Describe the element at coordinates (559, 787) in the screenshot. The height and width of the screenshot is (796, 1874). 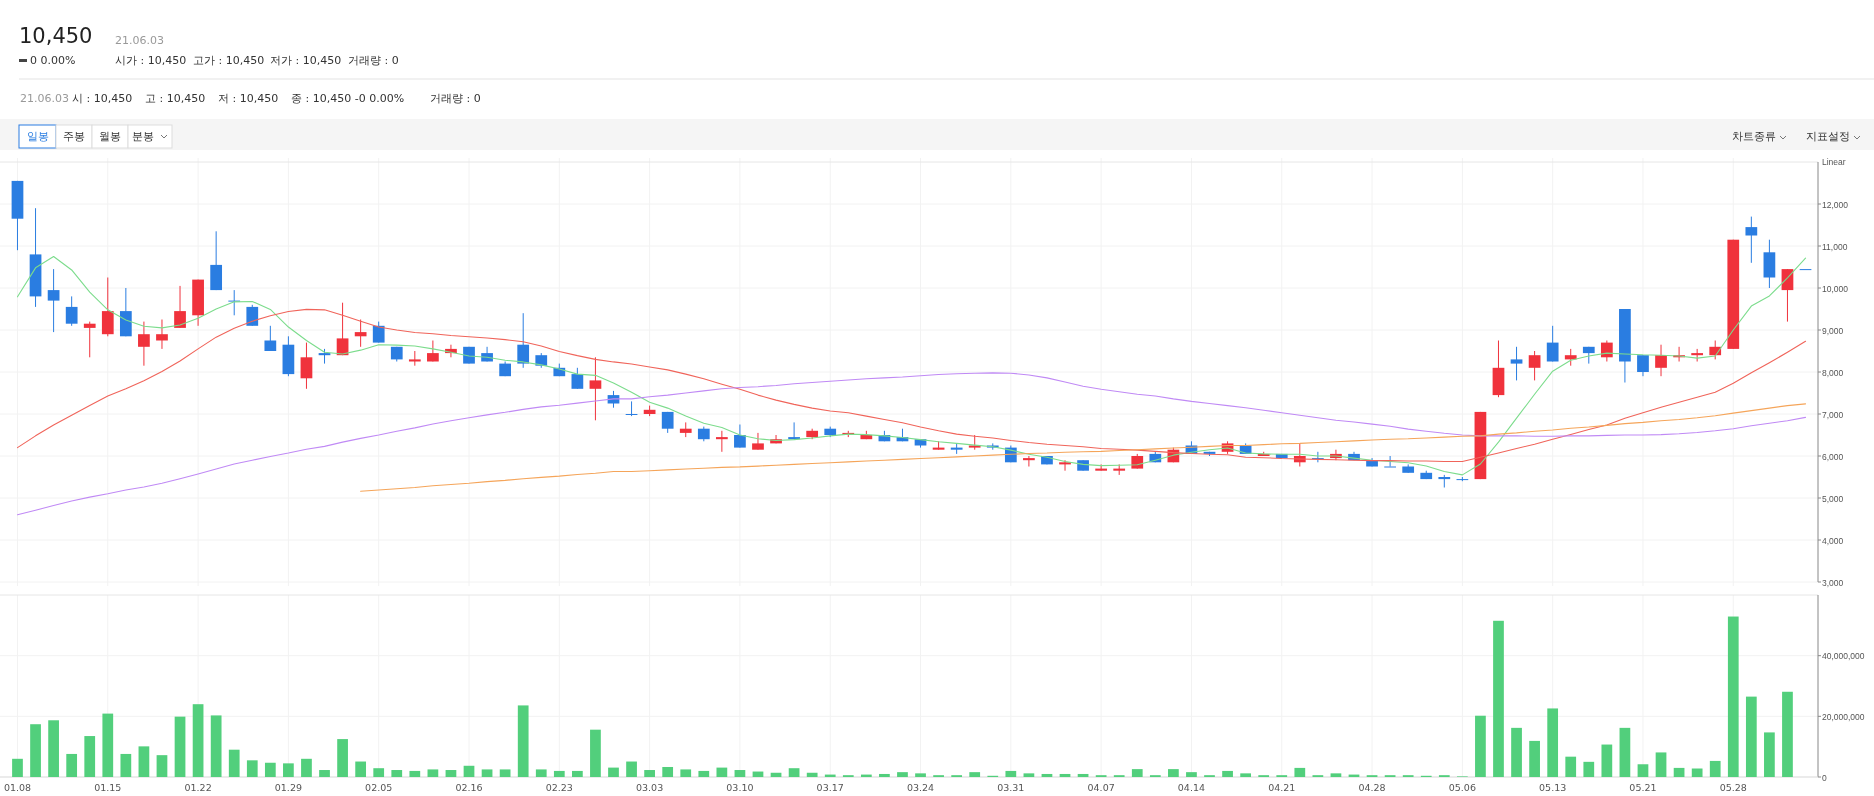
I see `x-tick-label: 02.23` at that location.